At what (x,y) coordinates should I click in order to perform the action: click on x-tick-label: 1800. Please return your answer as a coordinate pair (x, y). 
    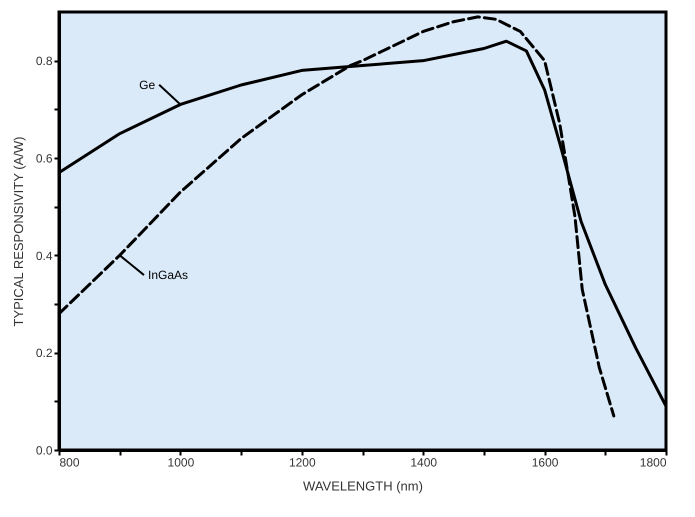
    Looking at the image, I should click on (653, 463).